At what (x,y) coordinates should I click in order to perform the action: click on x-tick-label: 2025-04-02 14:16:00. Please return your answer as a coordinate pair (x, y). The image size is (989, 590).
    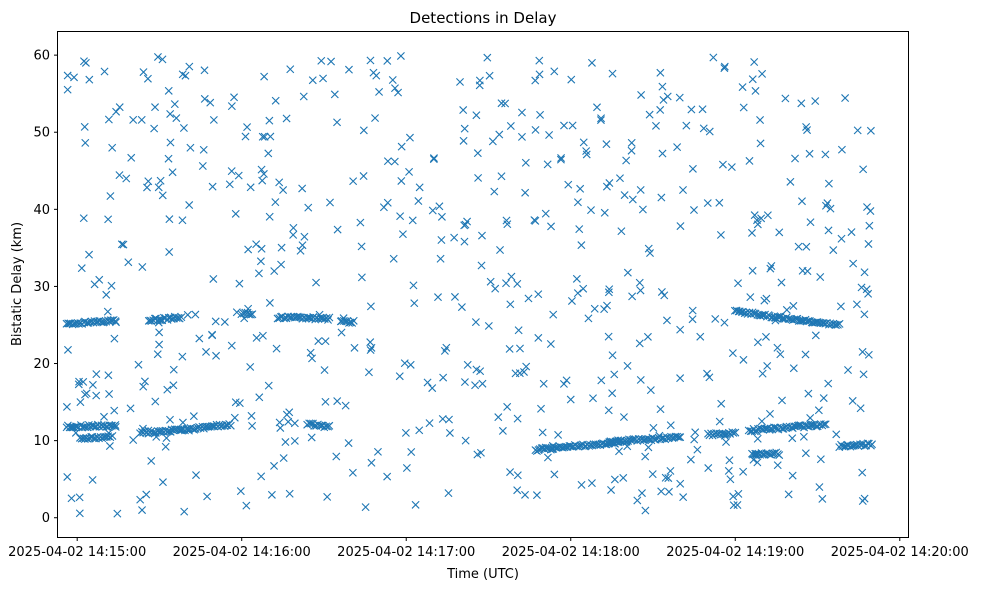
    Looking at the image, I should click on (242, 552).